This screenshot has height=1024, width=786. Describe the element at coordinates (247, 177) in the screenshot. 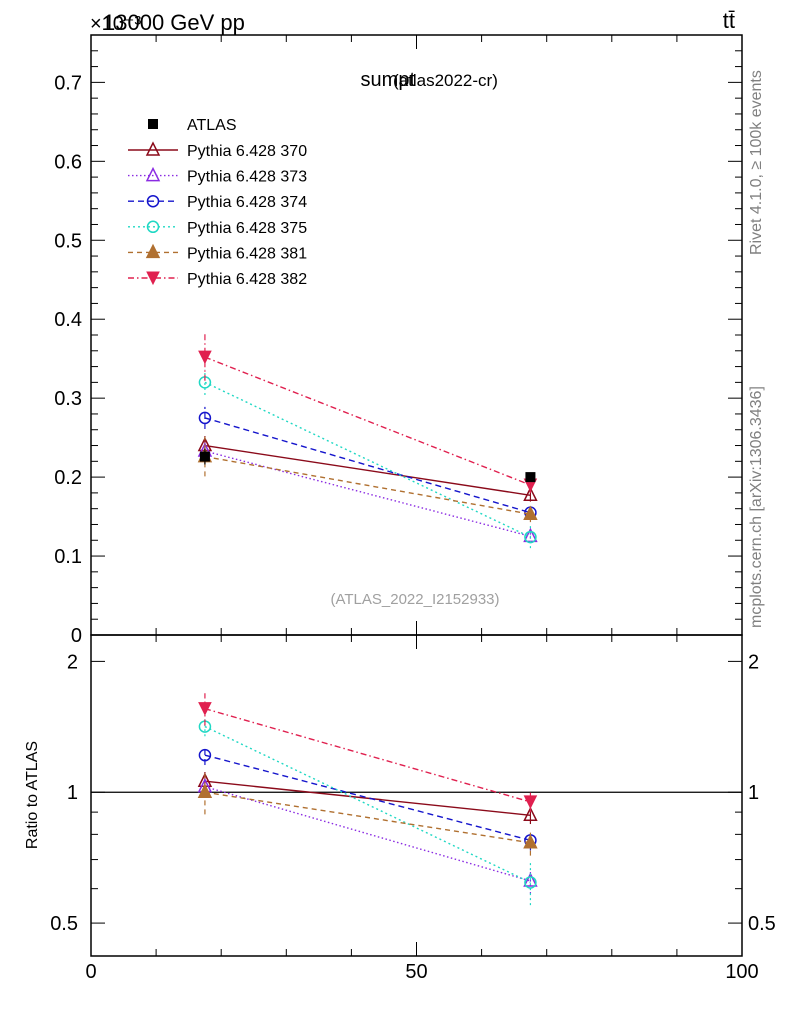

I see `legend-label-2: Pythia 6.428 373` at that location.